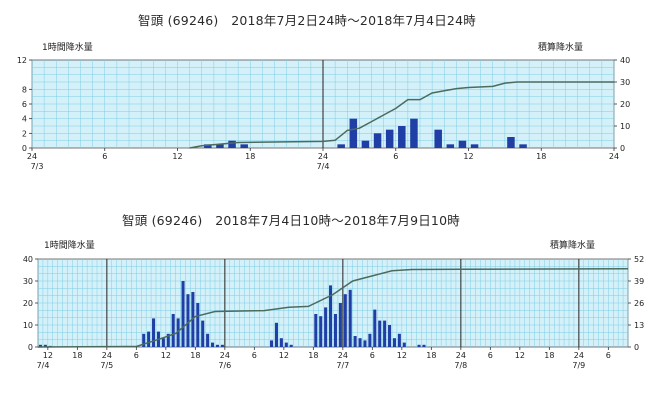 This screenshot has height=393, width=645. What do you see at coordinates (561, 48) in the screenshot?
I see `chart1-right-axis-label: 積算降水量` at bounding box center [561, 48].